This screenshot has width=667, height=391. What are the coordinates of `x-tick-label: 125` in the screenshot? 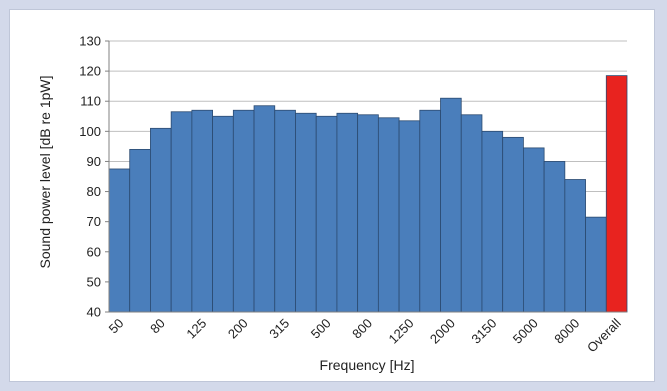 It's located at (196, 329).